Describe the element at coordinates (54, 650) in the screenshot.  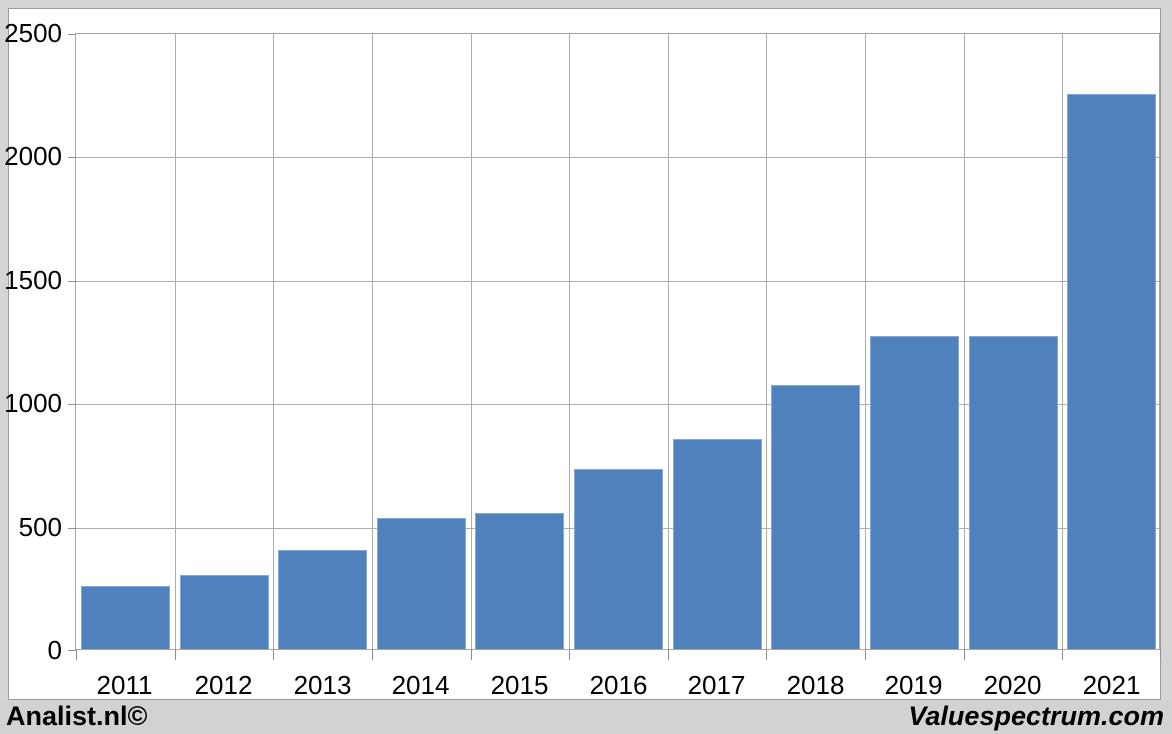
I see `y-axis-tick-label: 0` at that location.